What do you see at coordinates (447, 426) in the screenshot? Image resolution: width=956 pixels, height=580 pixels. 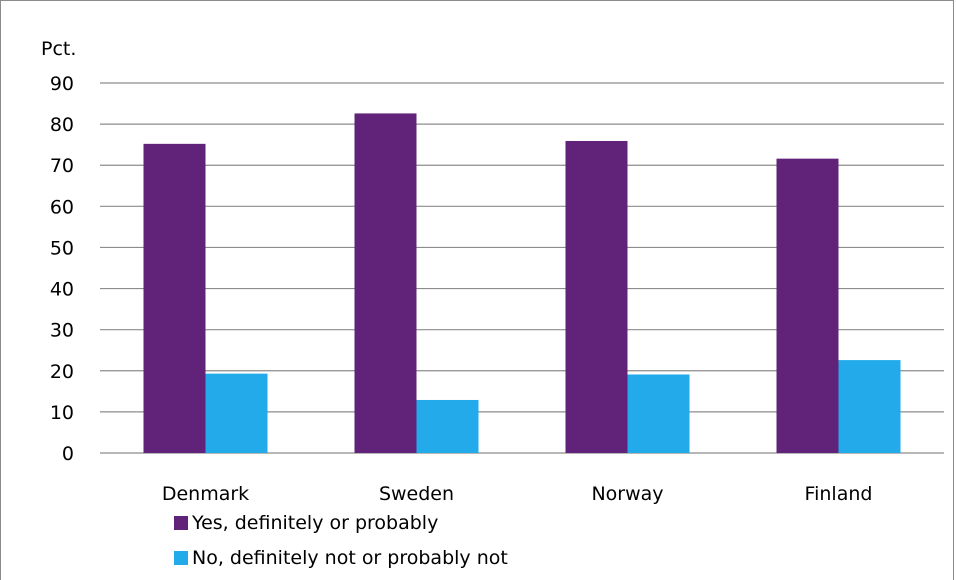 I see `bar-no-sweden` at bounding box center [447, 426].